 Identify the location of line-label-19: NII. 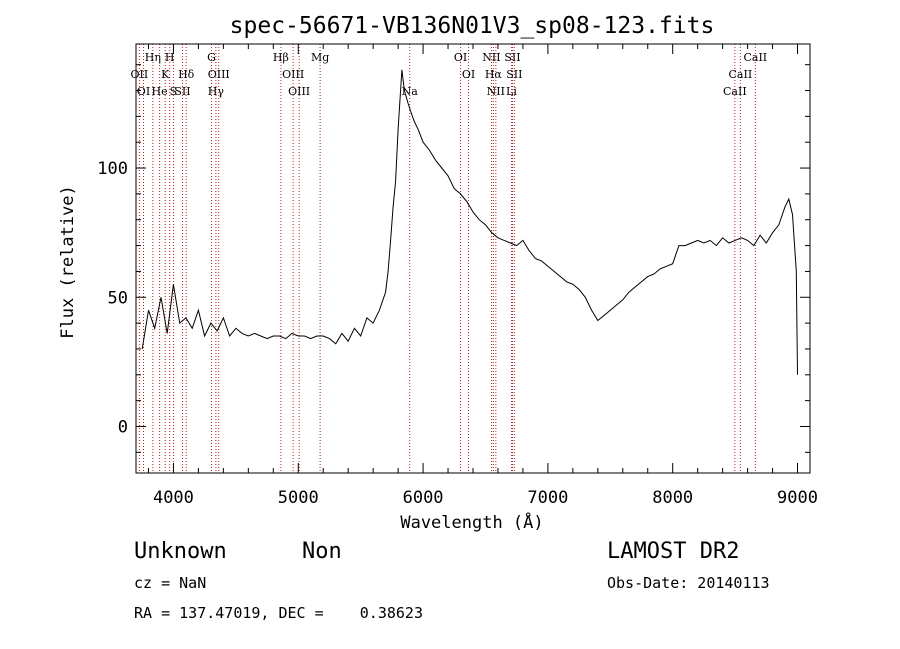
(491, 57).